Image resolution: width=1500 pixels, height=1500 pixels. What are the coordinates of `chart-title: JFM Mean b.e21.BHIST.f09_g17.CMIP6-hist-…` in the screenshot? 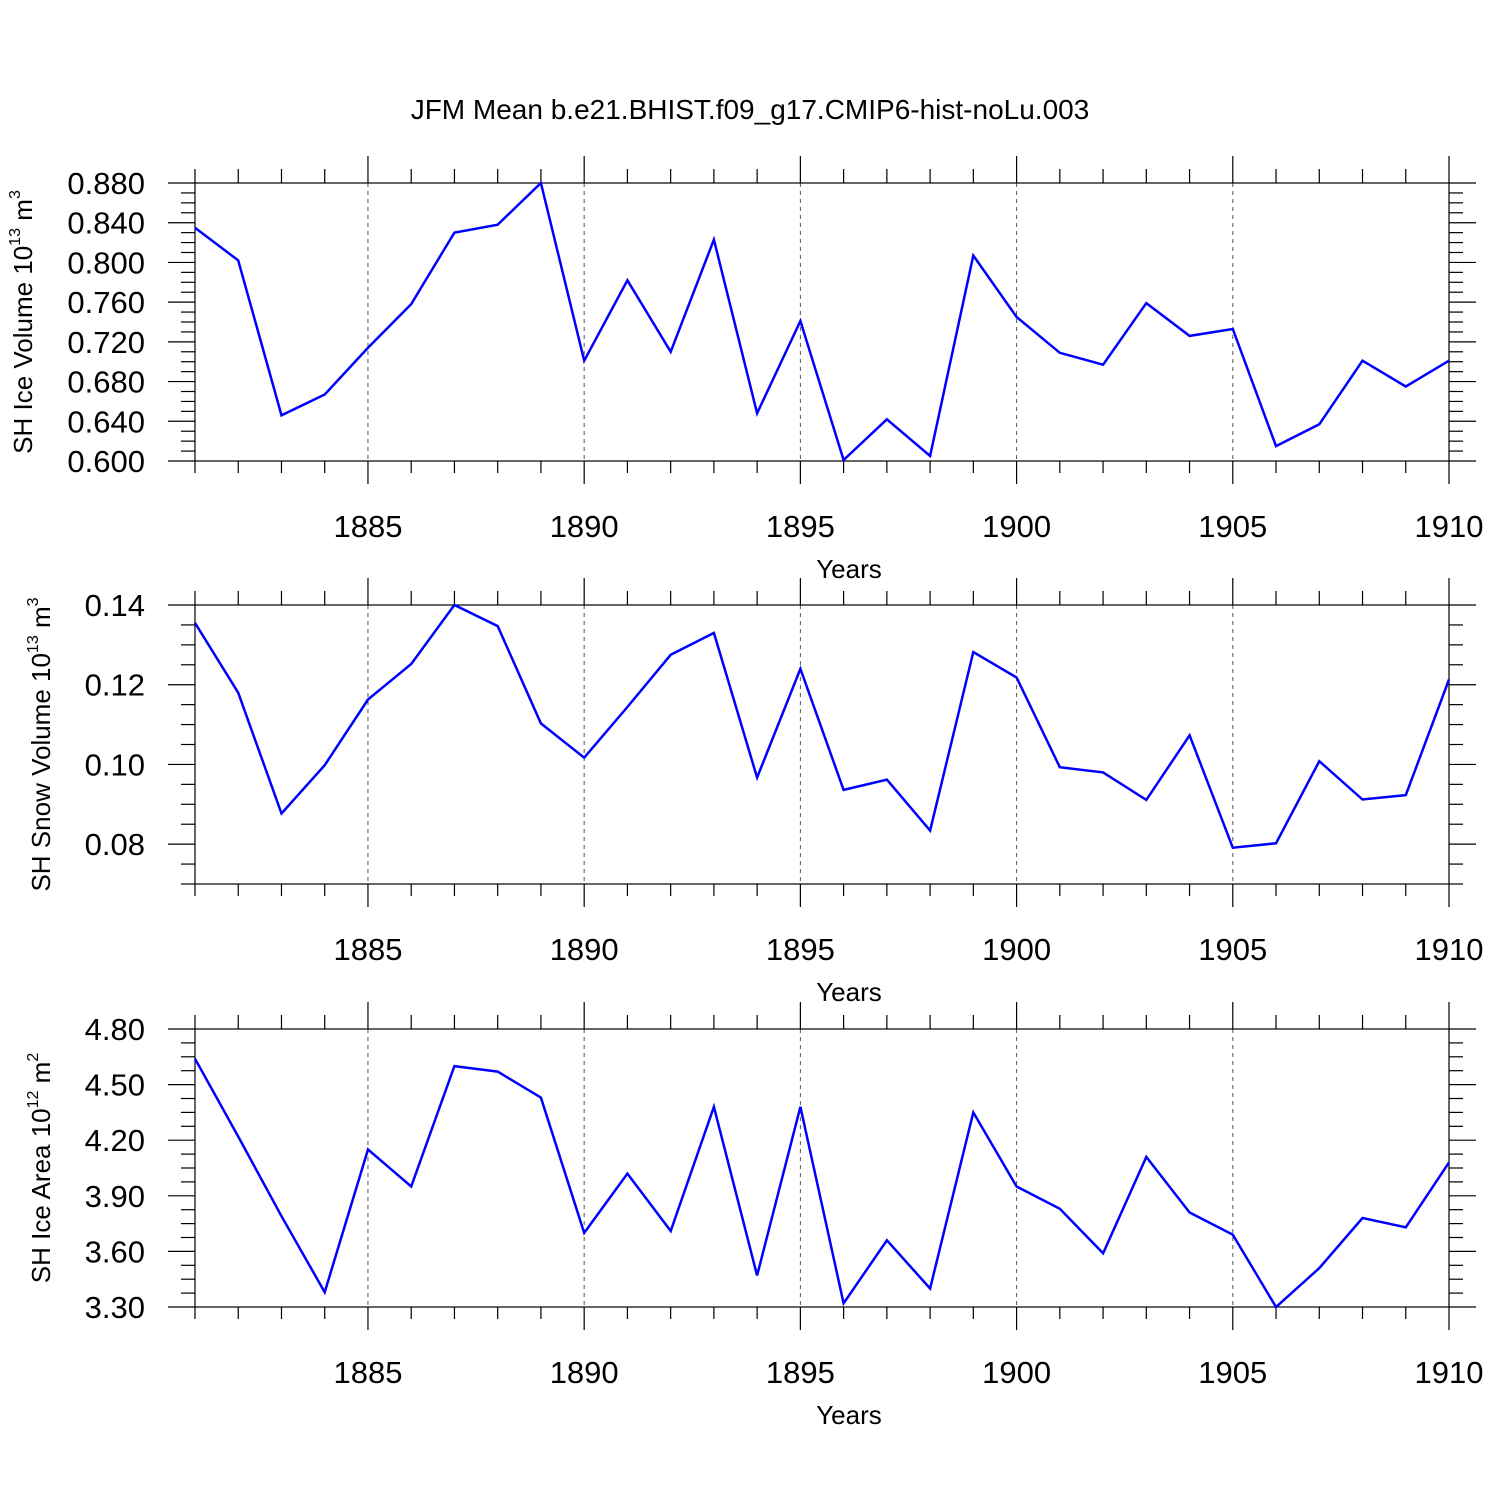 It's located at (750, 109).